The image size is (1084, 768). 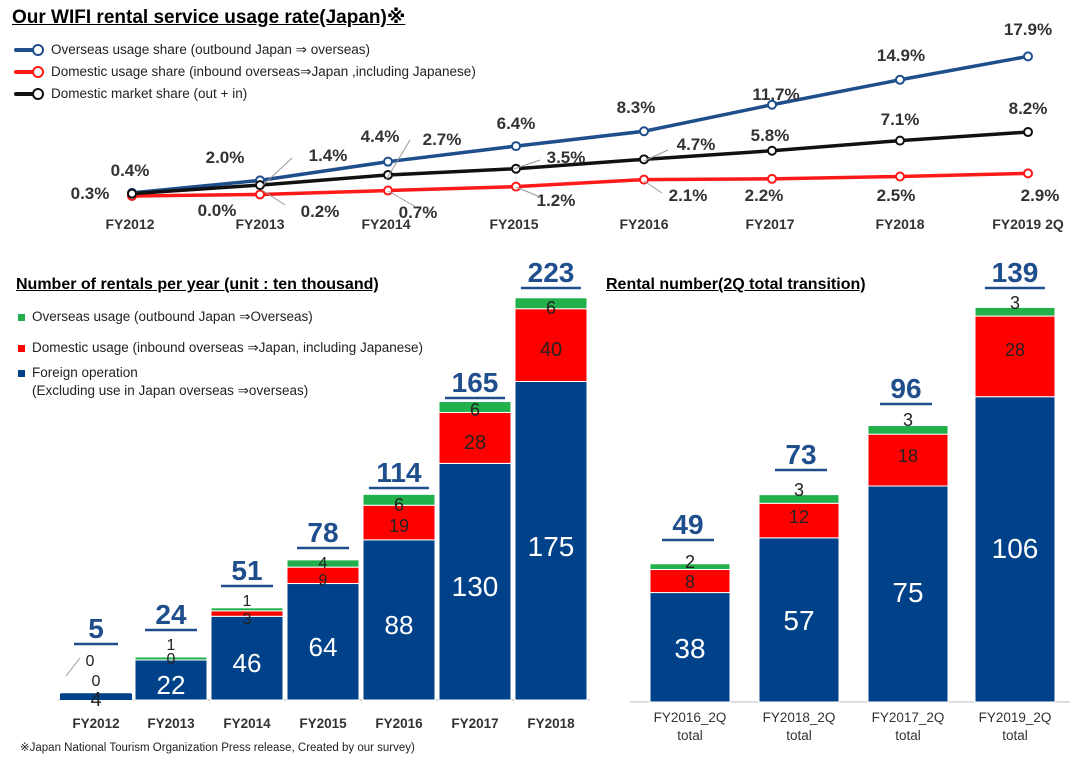 I want to click on q-val-1-0: 8, so click(x=690, y=582).